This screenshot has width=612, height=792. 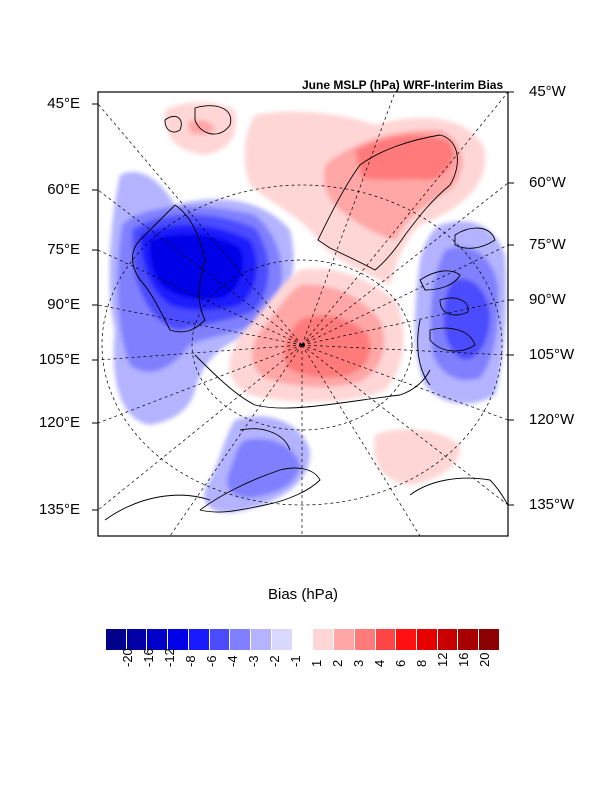 What do you see at coordinates (552, 354) in the screenshot?
I see `right-label-105w: 105°W` at bounding box center [552, 354].